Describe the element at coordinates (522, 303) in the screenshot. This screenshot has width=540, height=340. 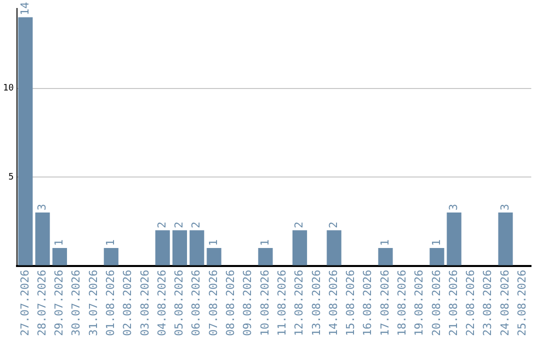
I see `x-tick-label: 25.08.2026` at that location.